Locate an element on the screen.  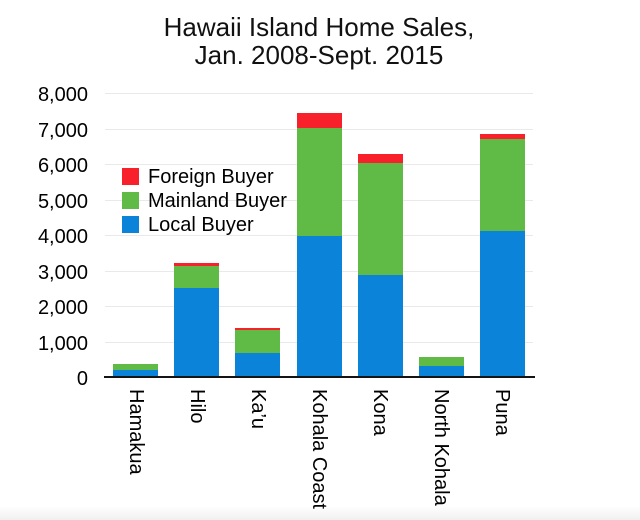
bar-ka-u-mainland-buyer is located at coordinates (258, 341).